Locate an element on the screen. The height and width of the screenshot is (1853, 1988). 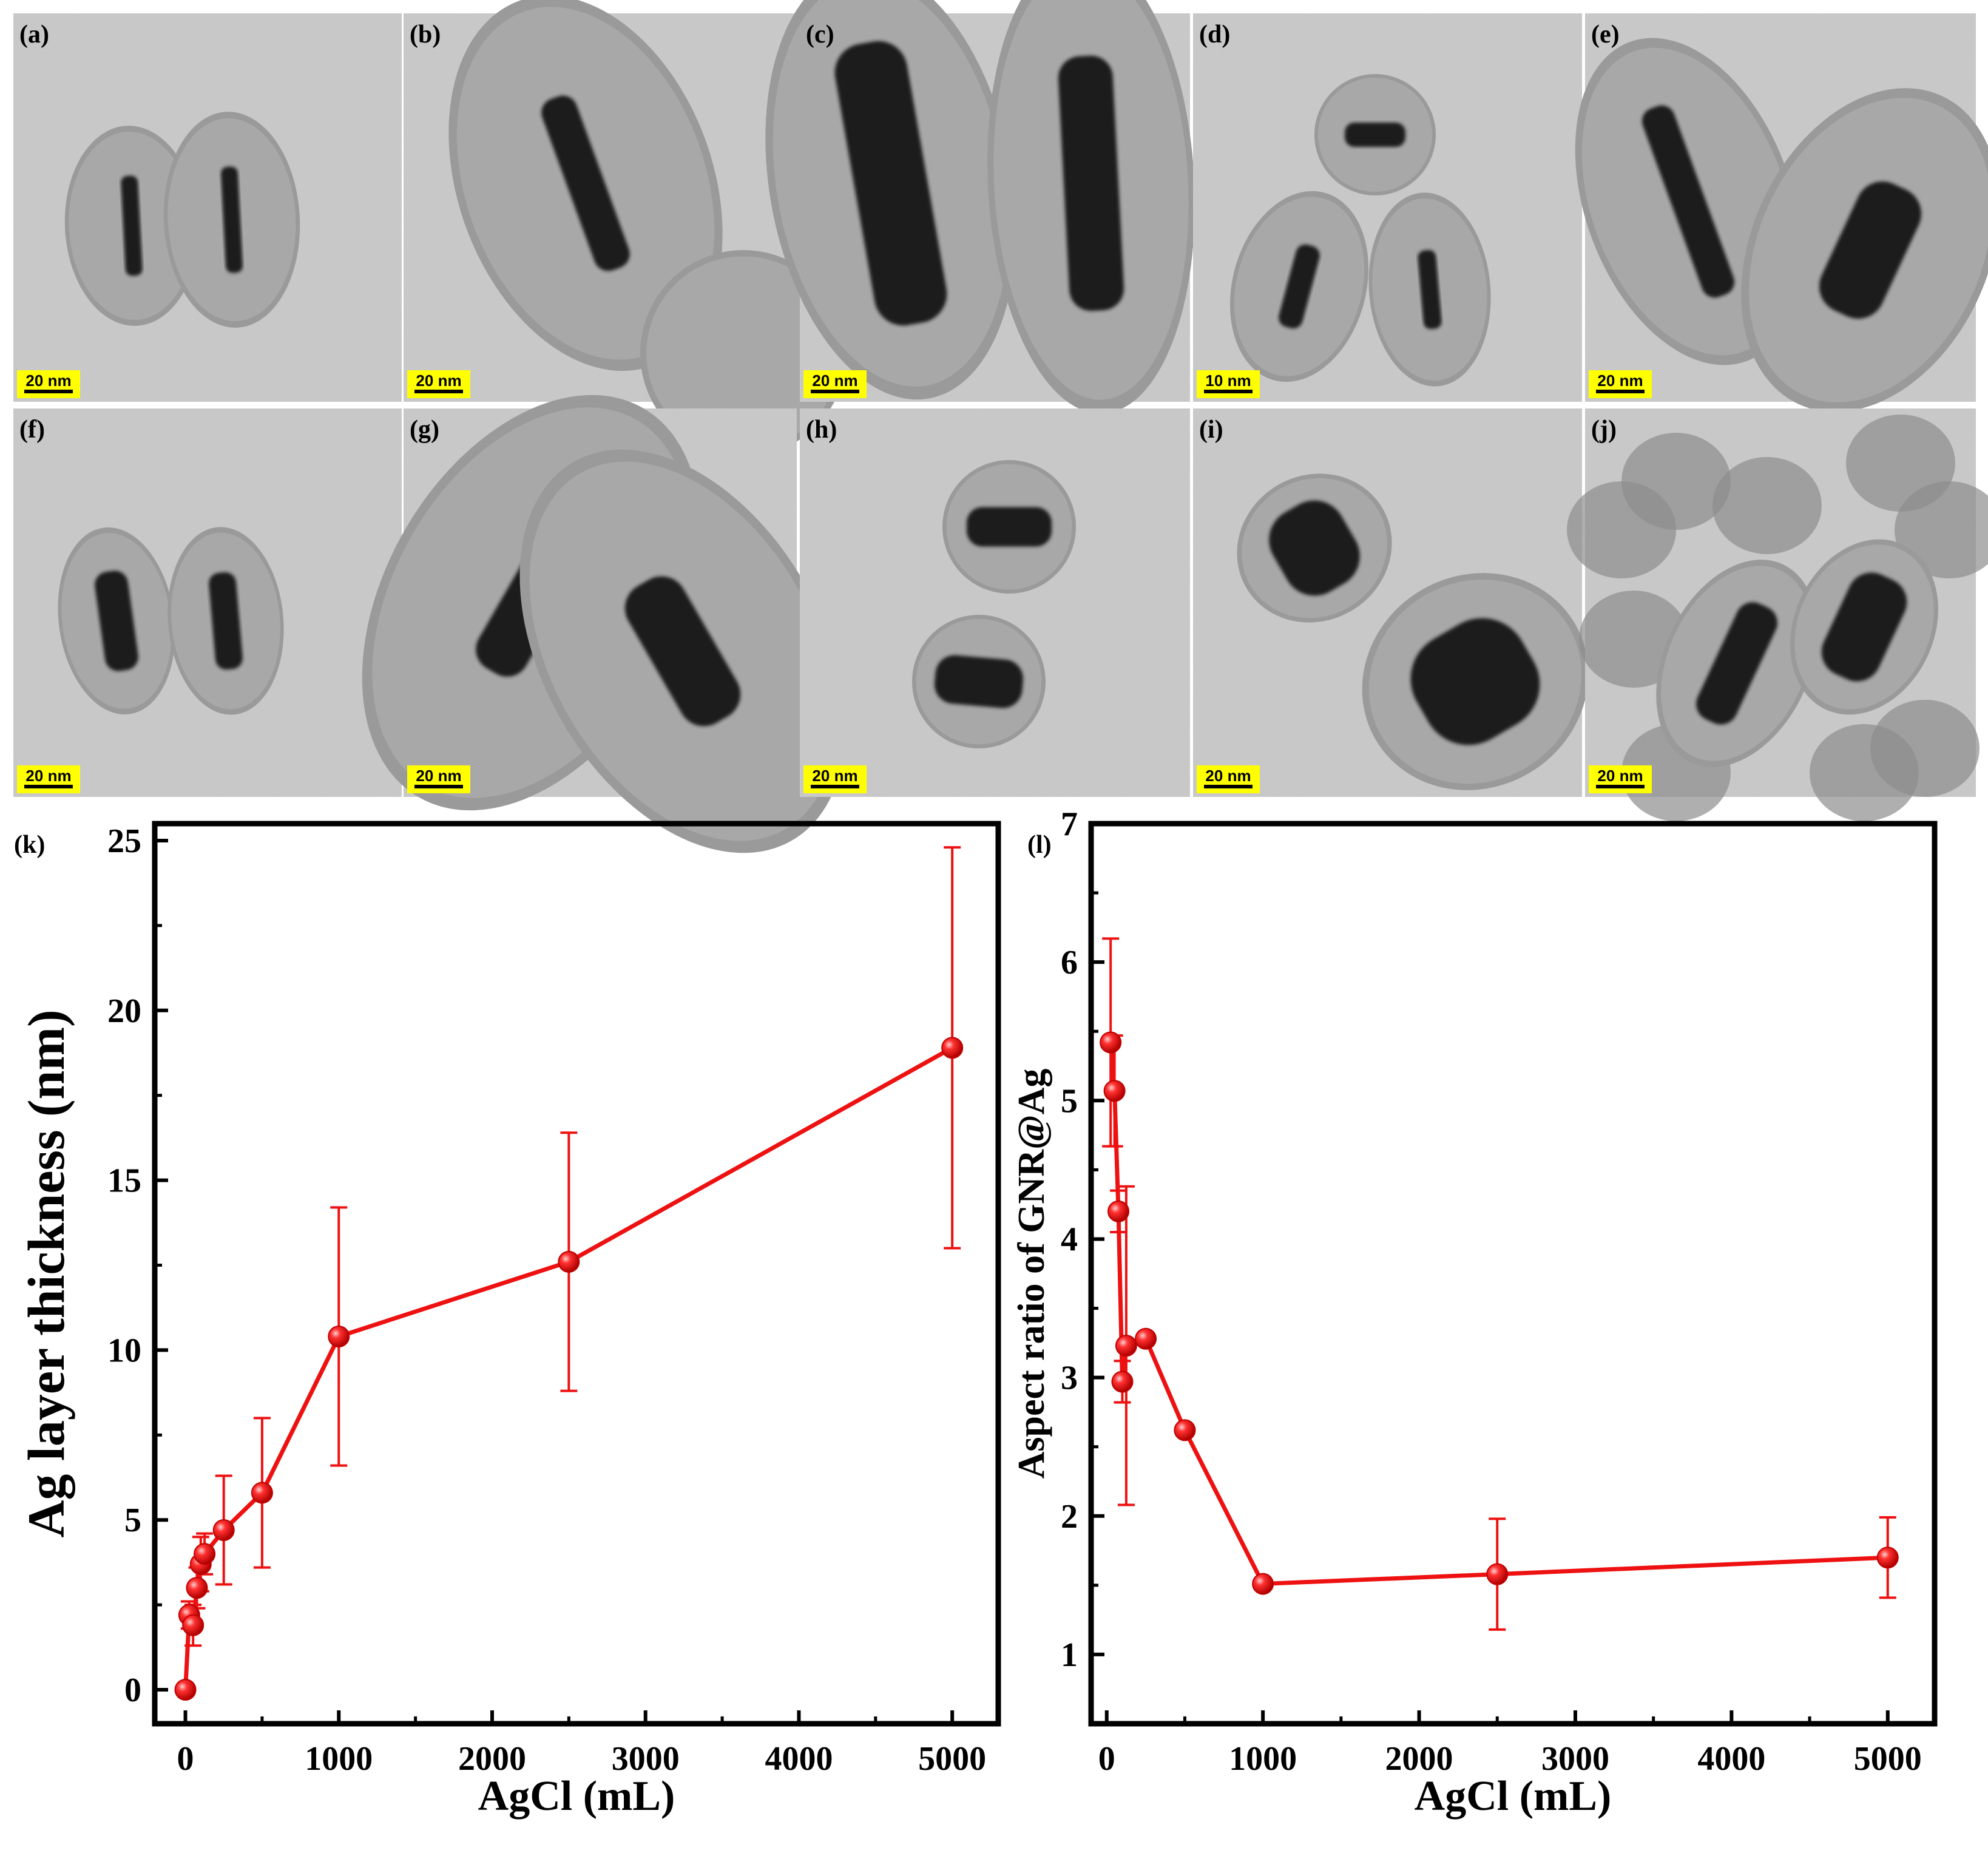
shell-inner is located at coordinates (743, 353).